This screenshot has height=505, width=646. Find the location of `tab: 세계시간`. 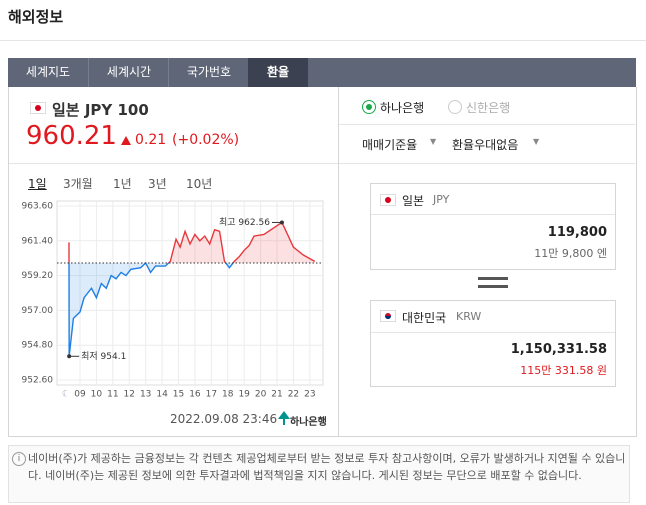

tab: 세계시간 is located at coordinates (128, 72).